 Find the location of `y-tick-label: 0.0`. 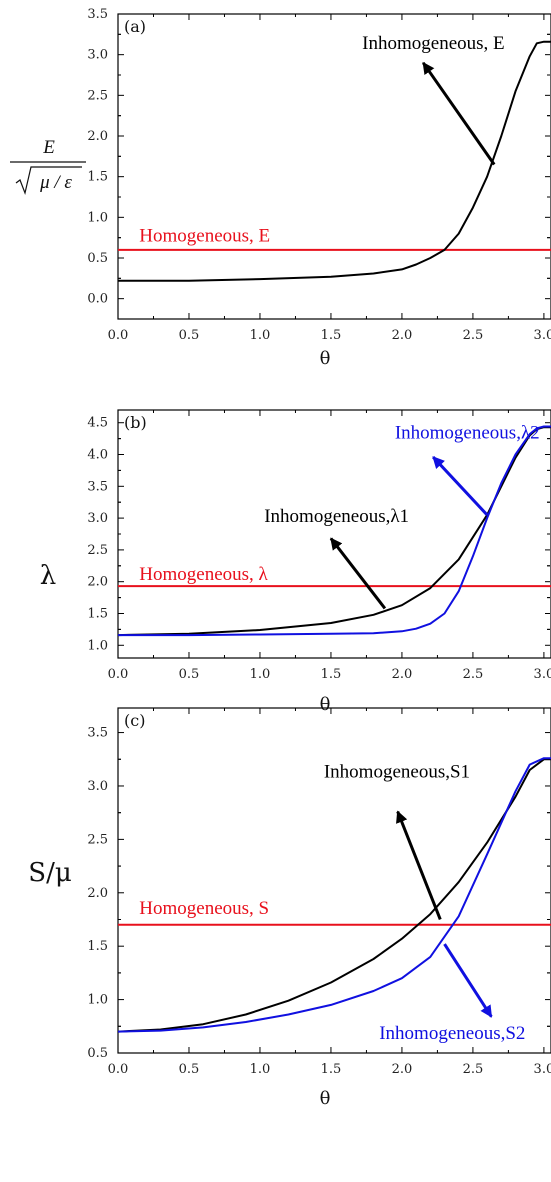

y-tick-label: 0.0 is located at coordinates (97, 299).